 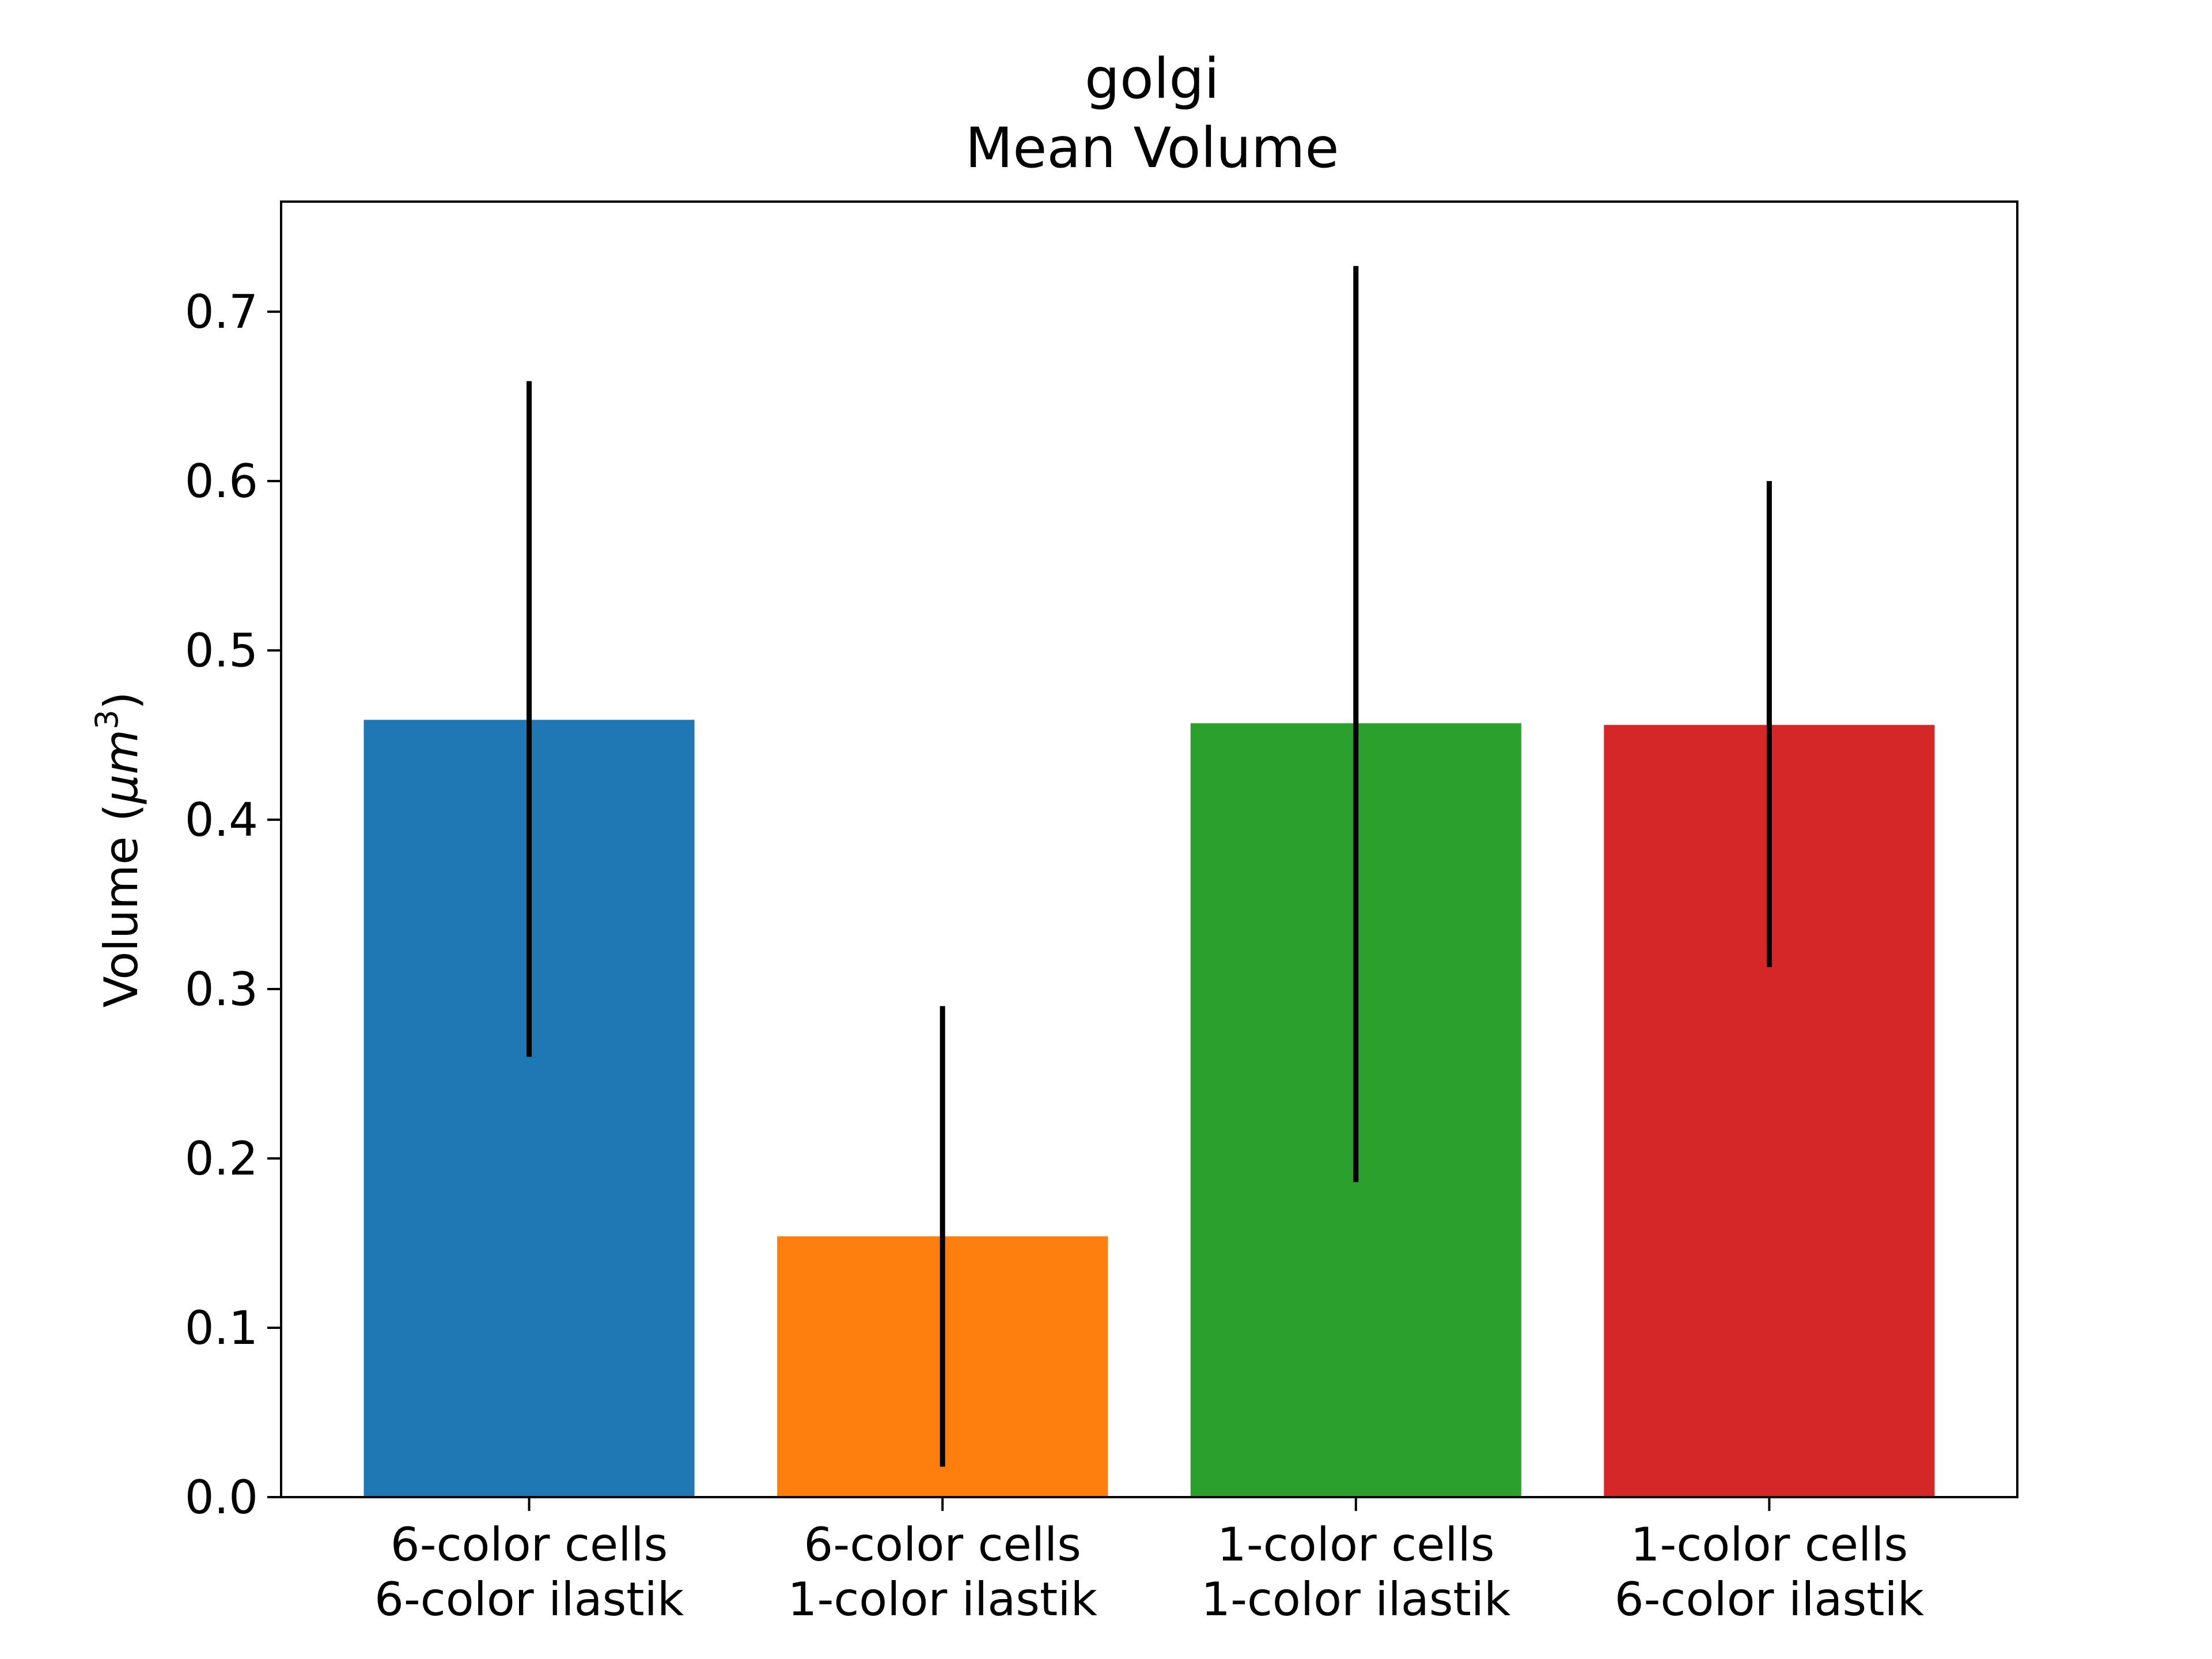 What do you see at coordinates (1356, 1599) in the screenshot?
I see `x-tick-label-2-line2: 1-color ilastik` at bounding box center [1356, 1599].